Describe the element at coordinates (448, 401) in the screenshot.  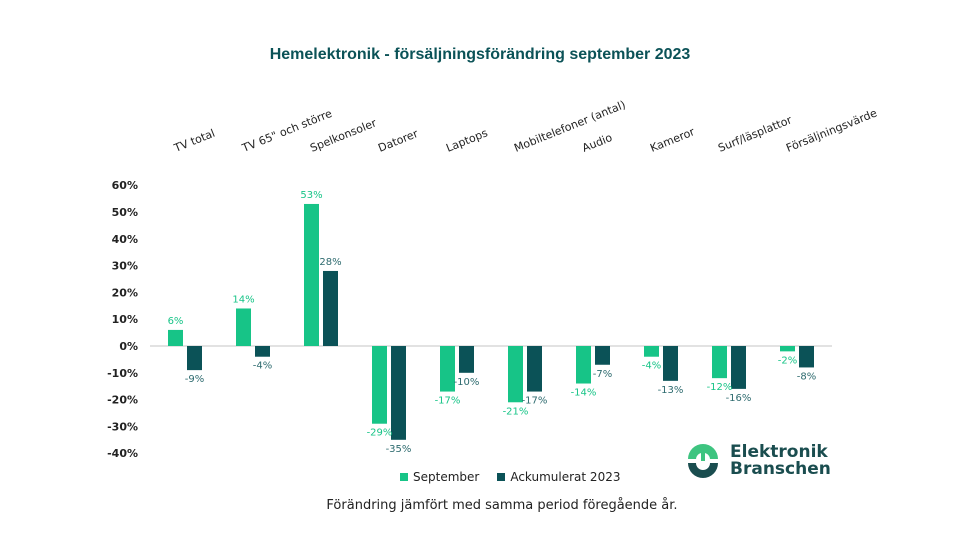
I see `data-label-september: -17%` at that location.